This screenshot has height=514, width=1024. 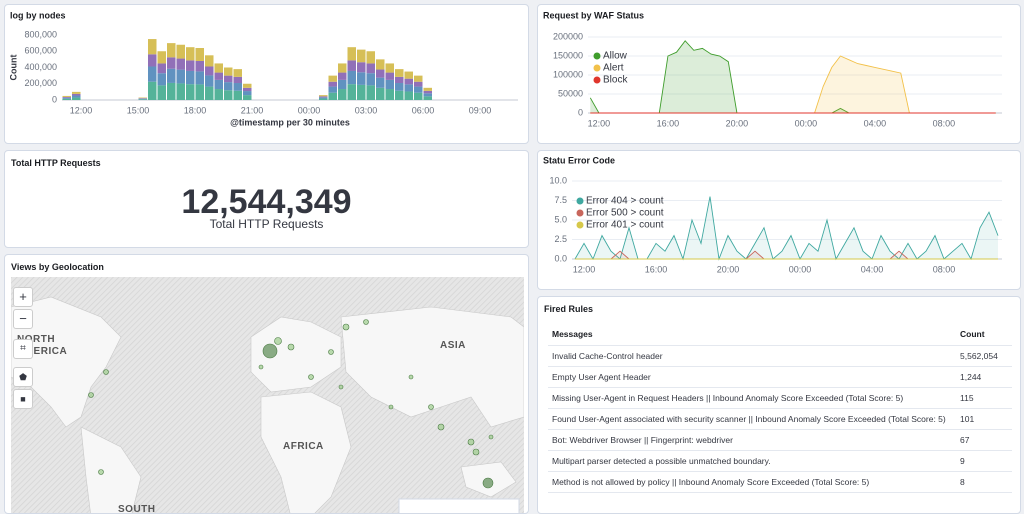 I want to click on metric-label: Total HTTP Requests, so click(x=266, y=224).